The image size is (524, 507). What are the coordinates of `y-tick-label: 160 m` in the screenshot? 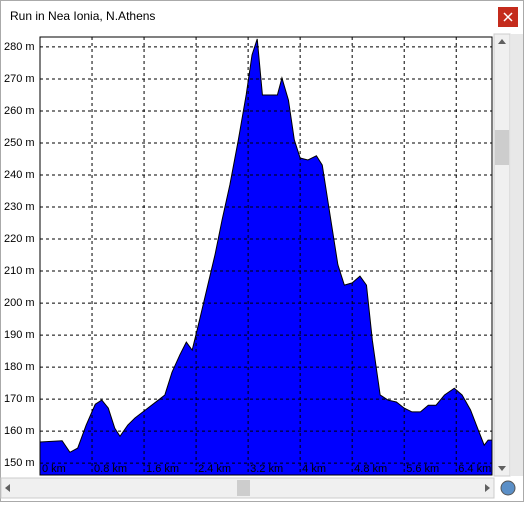 It's located at (19, 431).